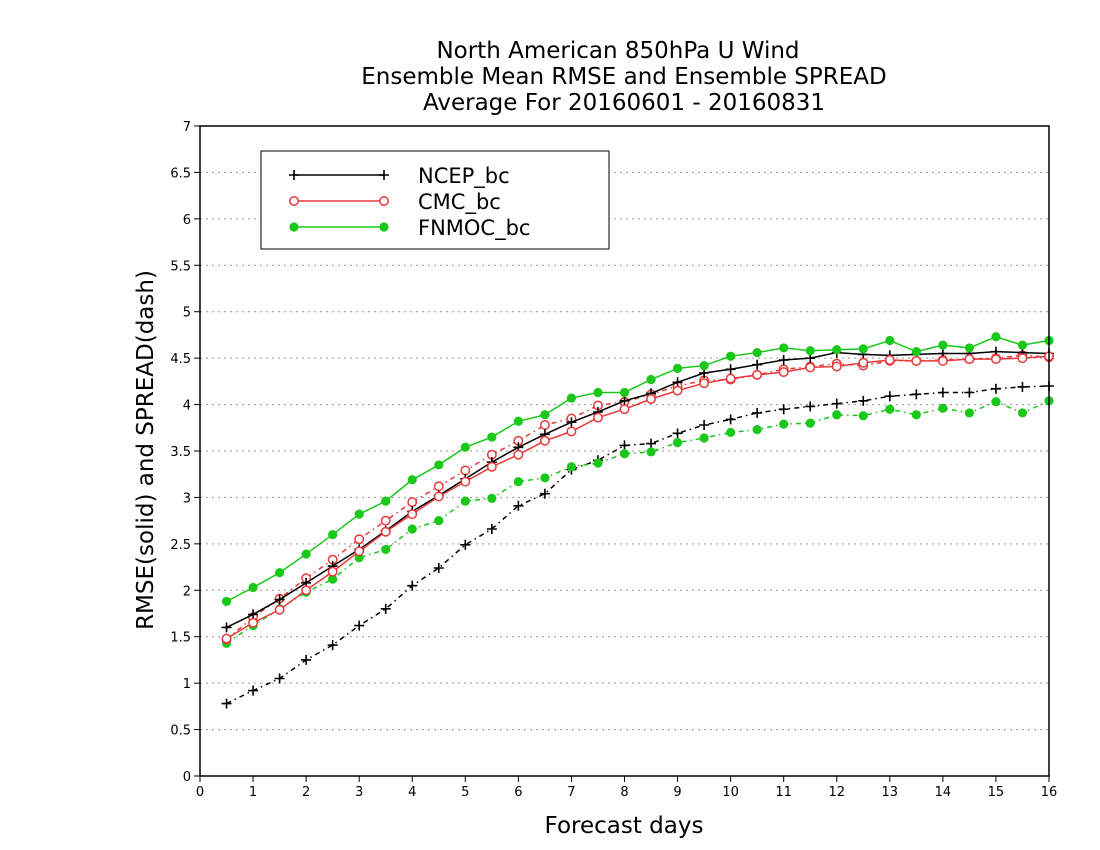 The image size is (1100, 850). What do you see at coordinates (624, 792) in the screenshot?
I see `x-tick-label: 8` at bounding box center [624, 792].